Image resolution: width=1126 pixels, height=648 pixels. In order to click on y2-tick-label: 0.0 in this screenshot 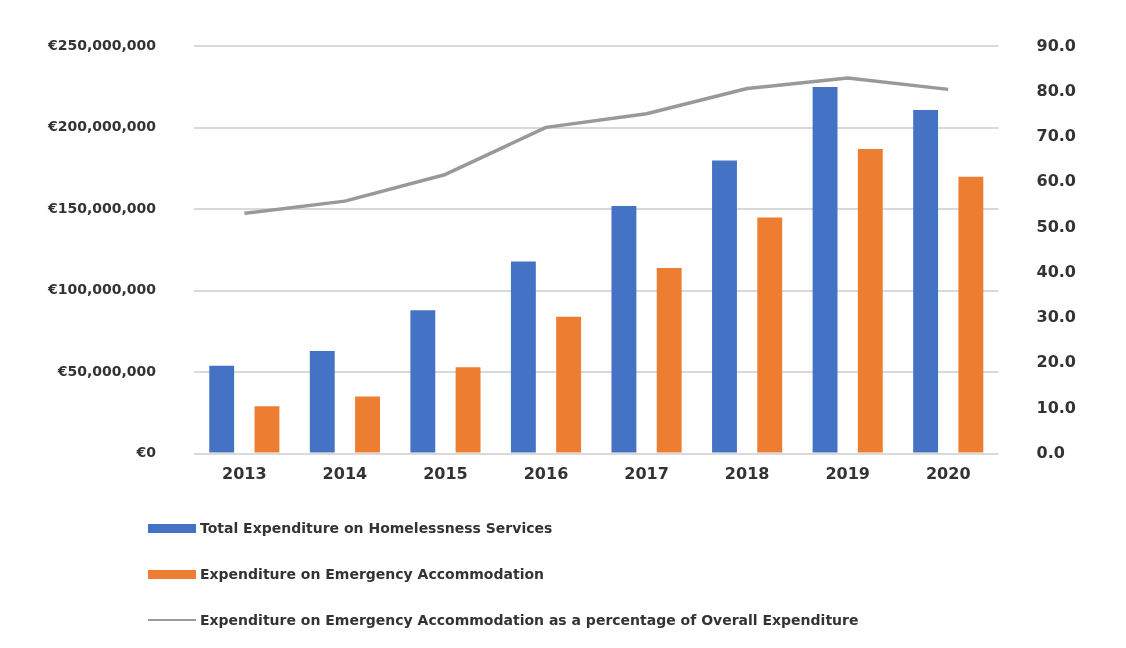, I will do `click(1050, 452)`.